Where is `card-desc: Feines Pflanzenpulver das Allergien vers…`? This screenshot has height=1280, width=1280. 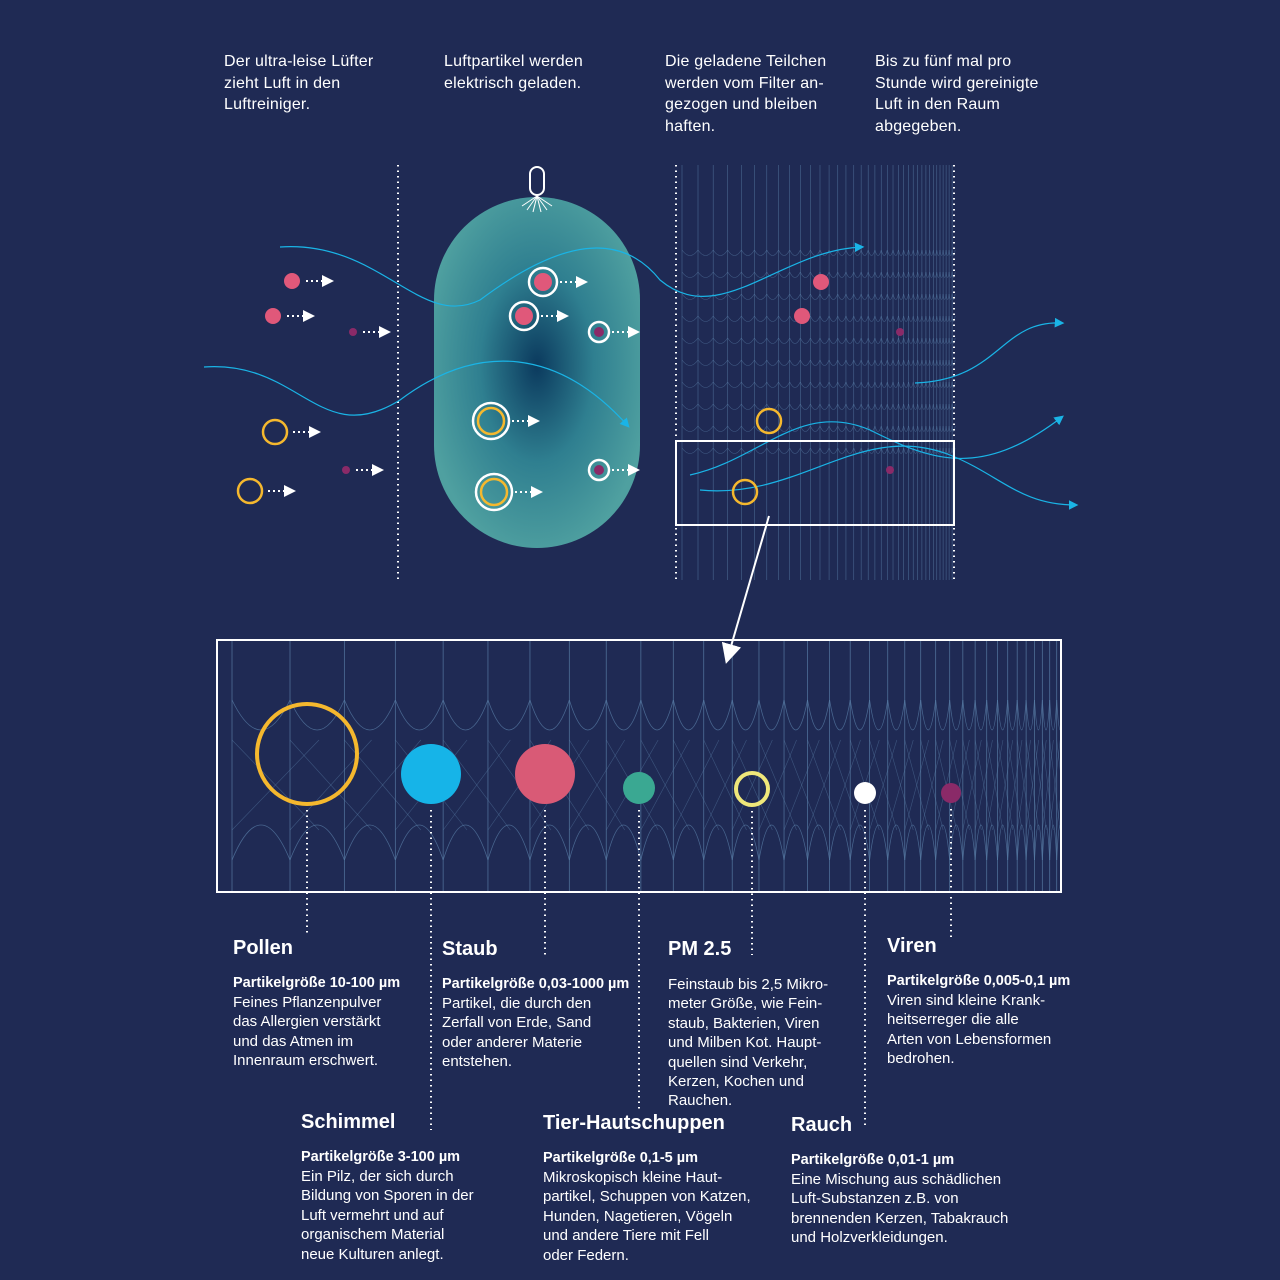 card-desc: Feines Pflanzenpulver das Allergien vers… is located at coordinates (307, 1032).